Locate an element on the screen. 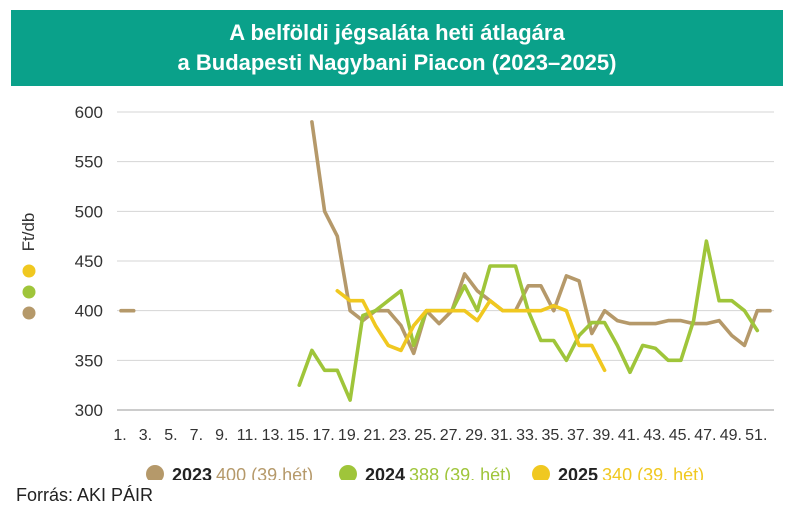 The image size is (794, 512). legend-dot-2024 is located at coordinates (29, 292).